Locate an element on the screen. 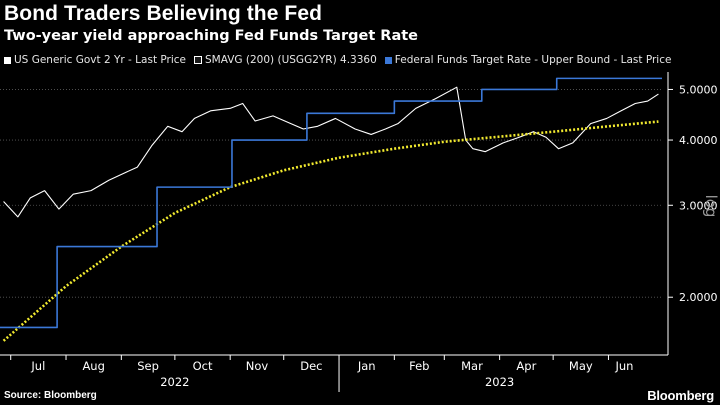 The height and width of the screenshot is (405, 720). x-tick-label: Apr is located at coordinates (526, 366).